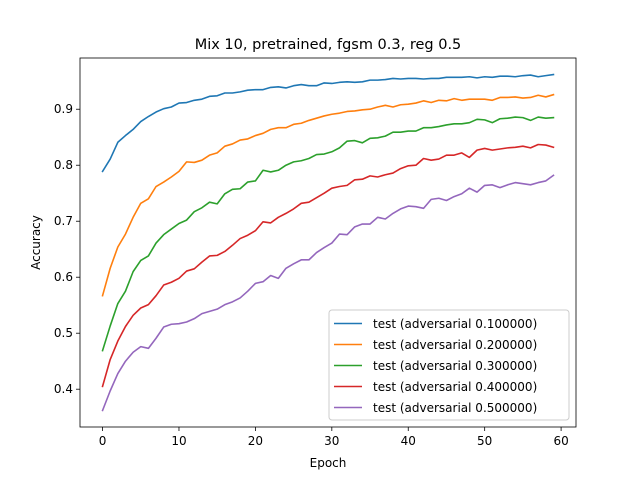 Image resolution: width=640 pixels, height=480 pixels. What do you see at coordinates (178, 441) in the screenshot?
I see `x-tick-label: 10` at bounding box center [178, 441].